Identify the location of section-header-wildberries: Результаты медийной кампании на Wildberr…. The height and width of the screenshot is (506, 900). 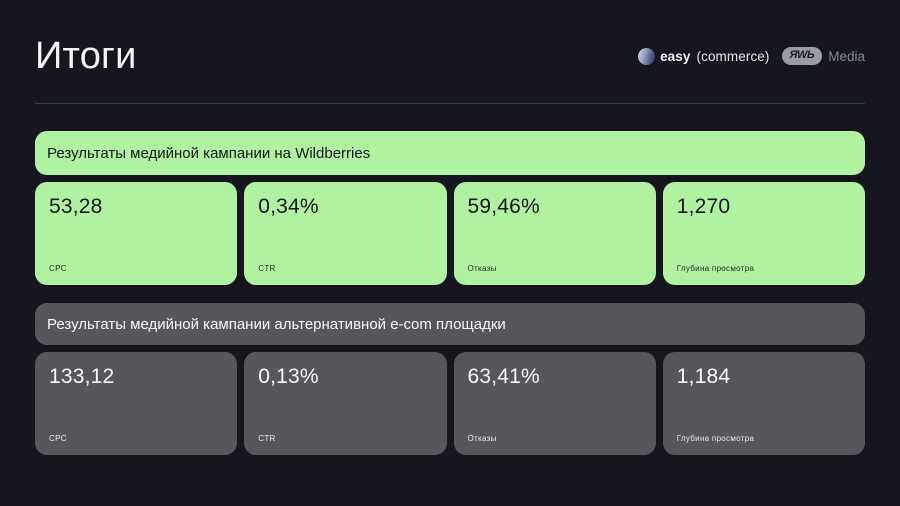
(450, 153).